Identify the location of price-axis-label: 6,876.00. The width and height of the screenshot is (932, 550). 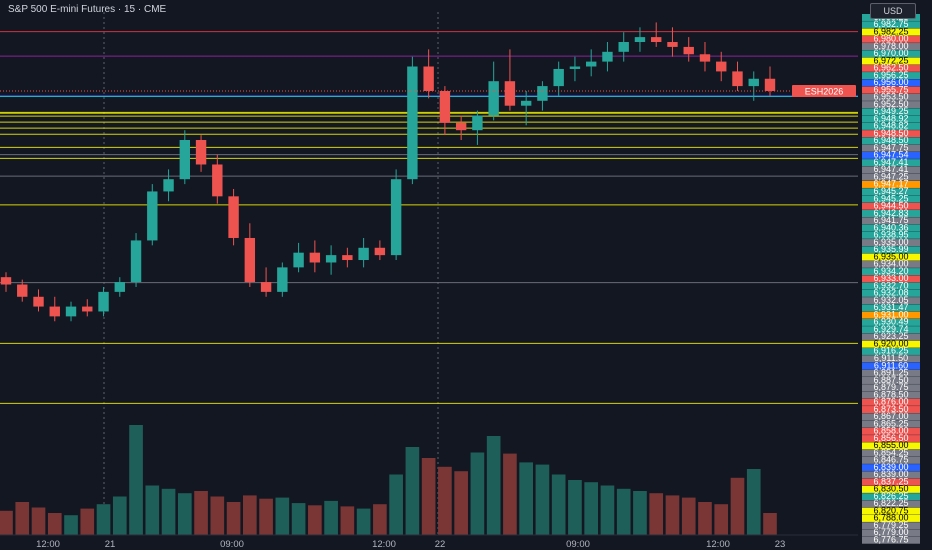
(890, 402).